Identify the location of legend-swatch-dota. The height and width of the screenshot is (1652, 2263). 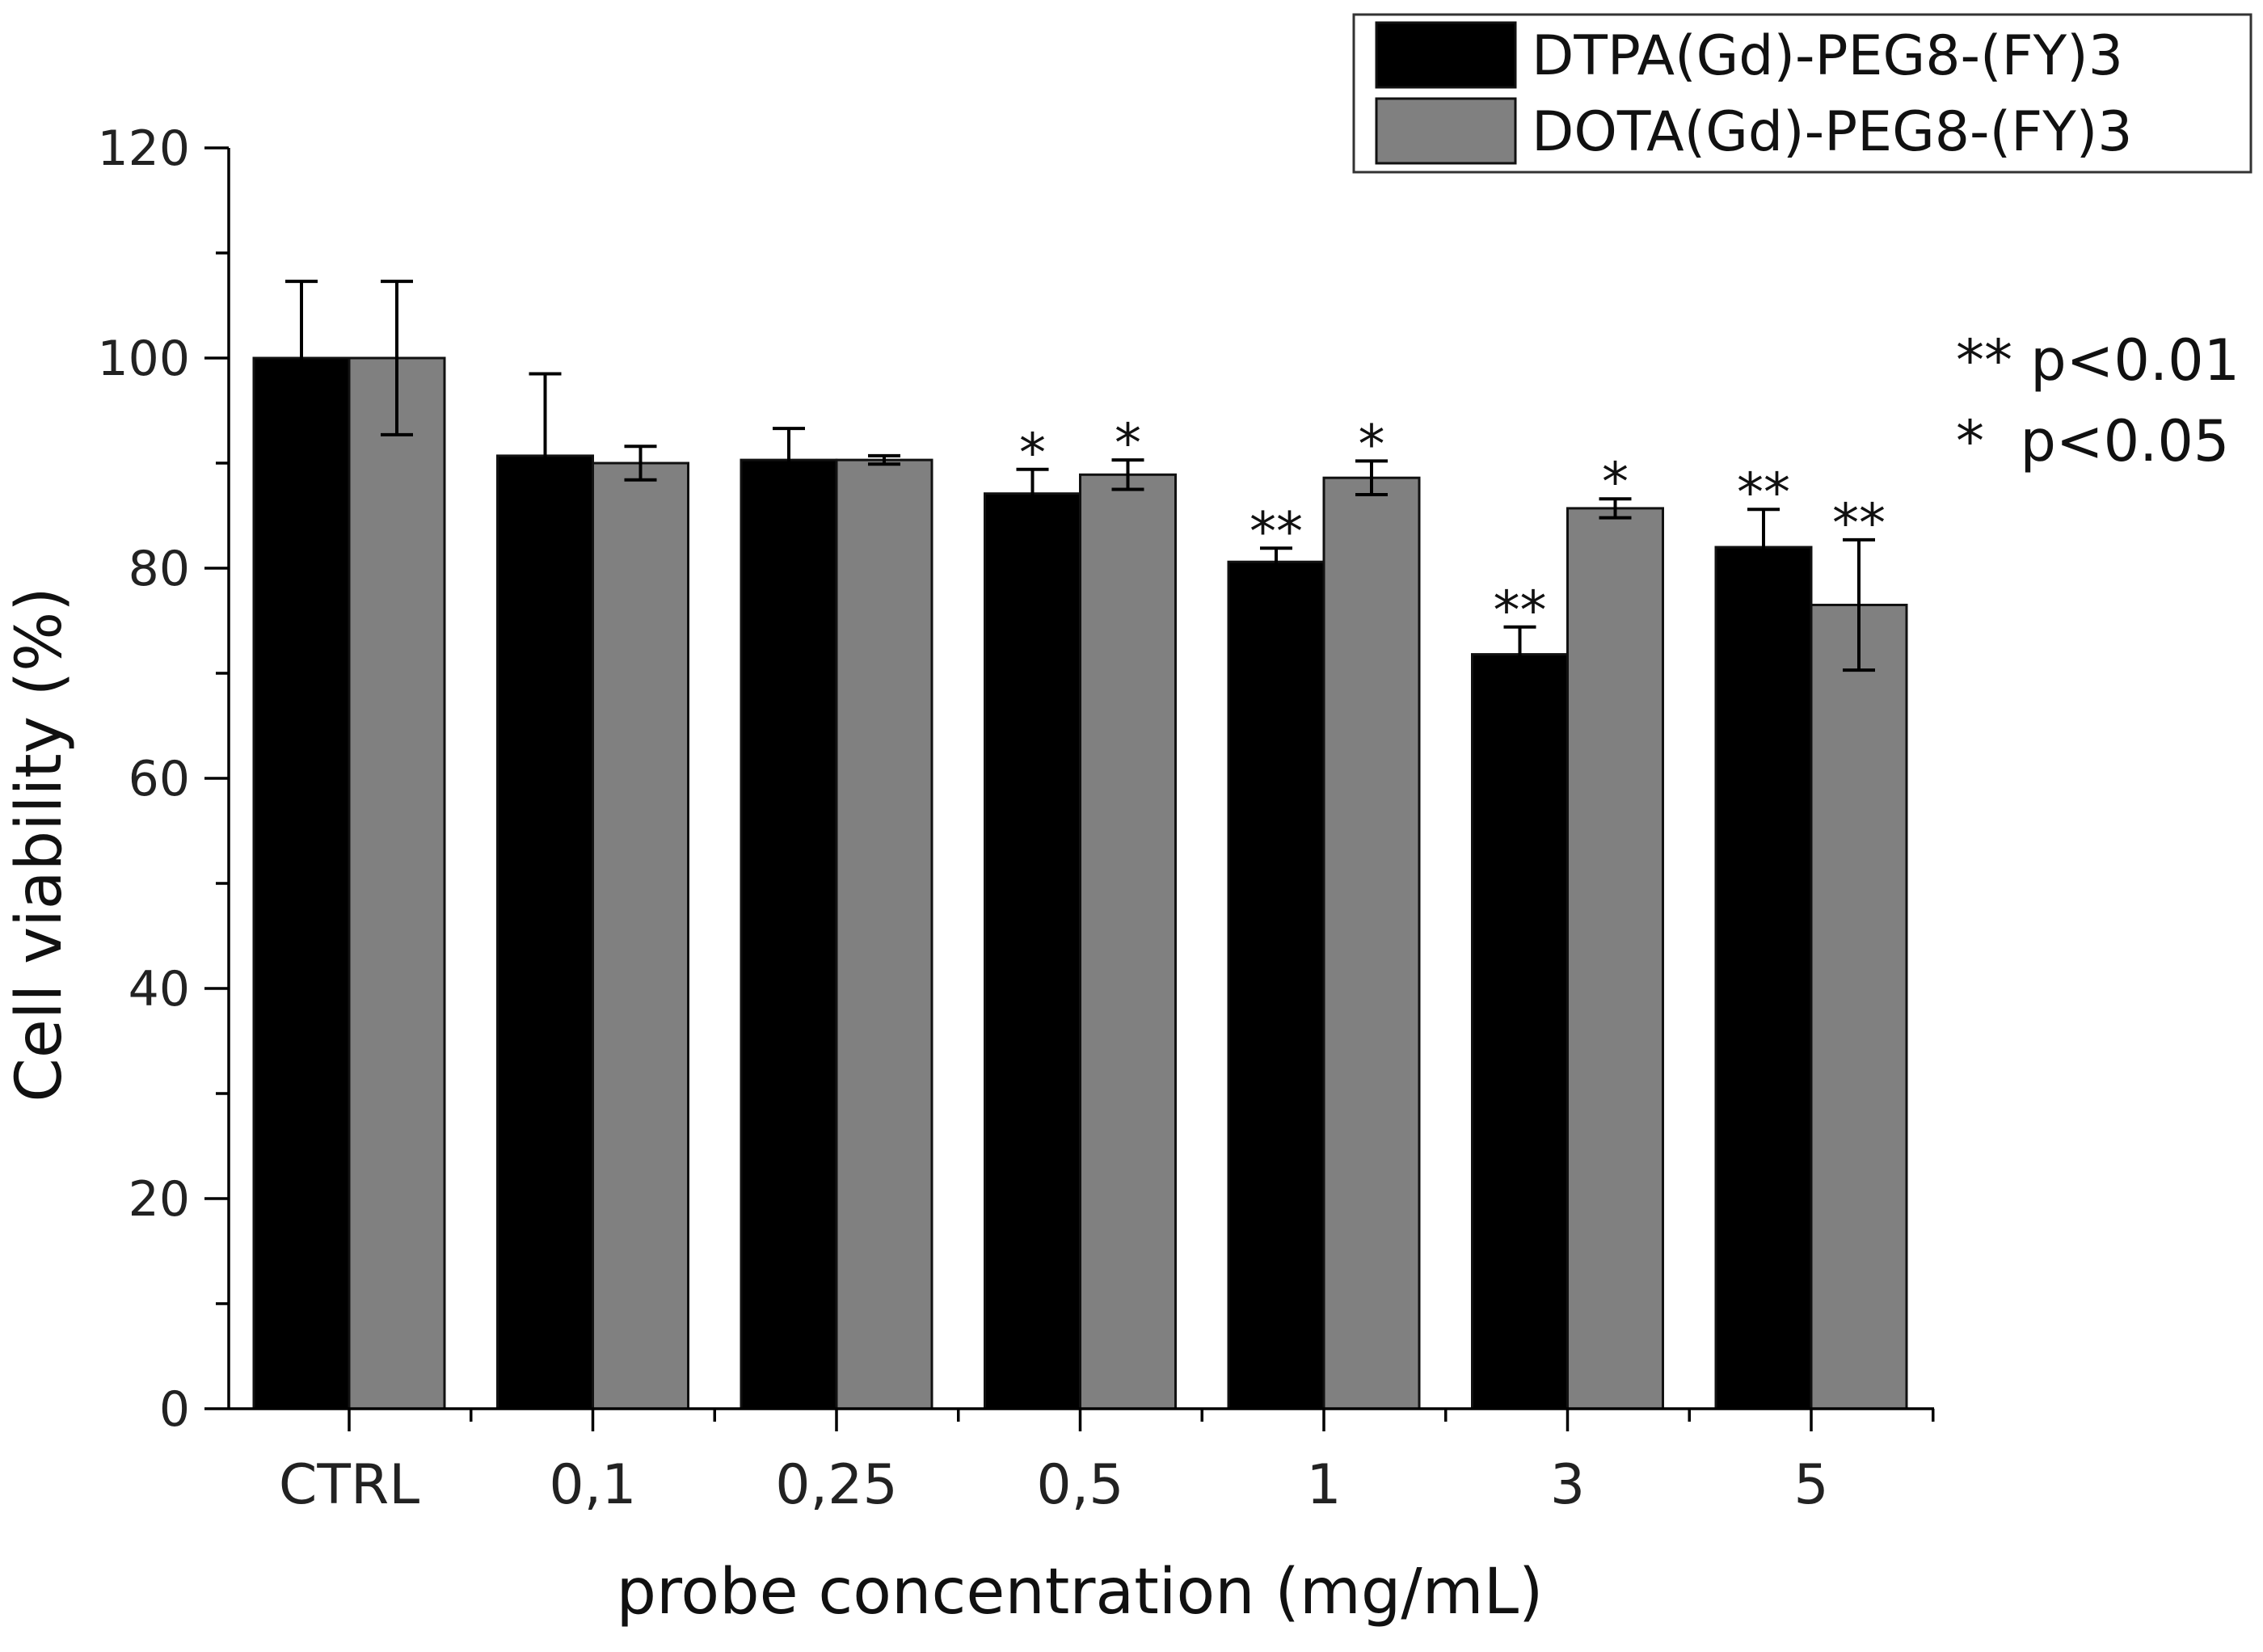
(1446, 131).